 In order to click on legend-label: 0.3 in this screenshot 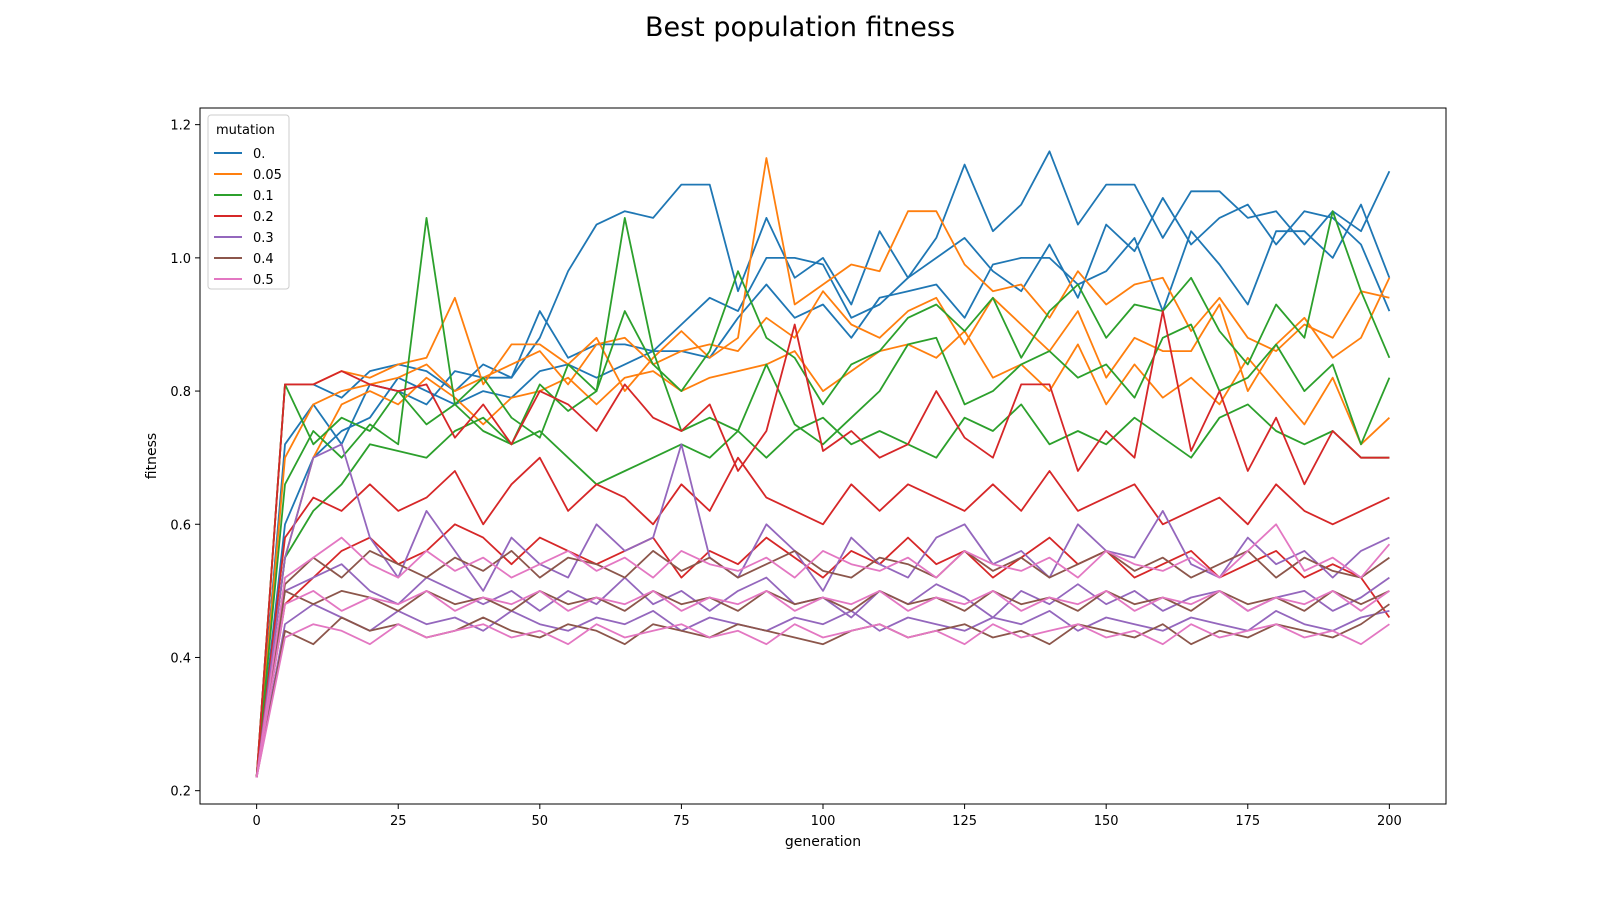, I will do `click(263, 238)`.